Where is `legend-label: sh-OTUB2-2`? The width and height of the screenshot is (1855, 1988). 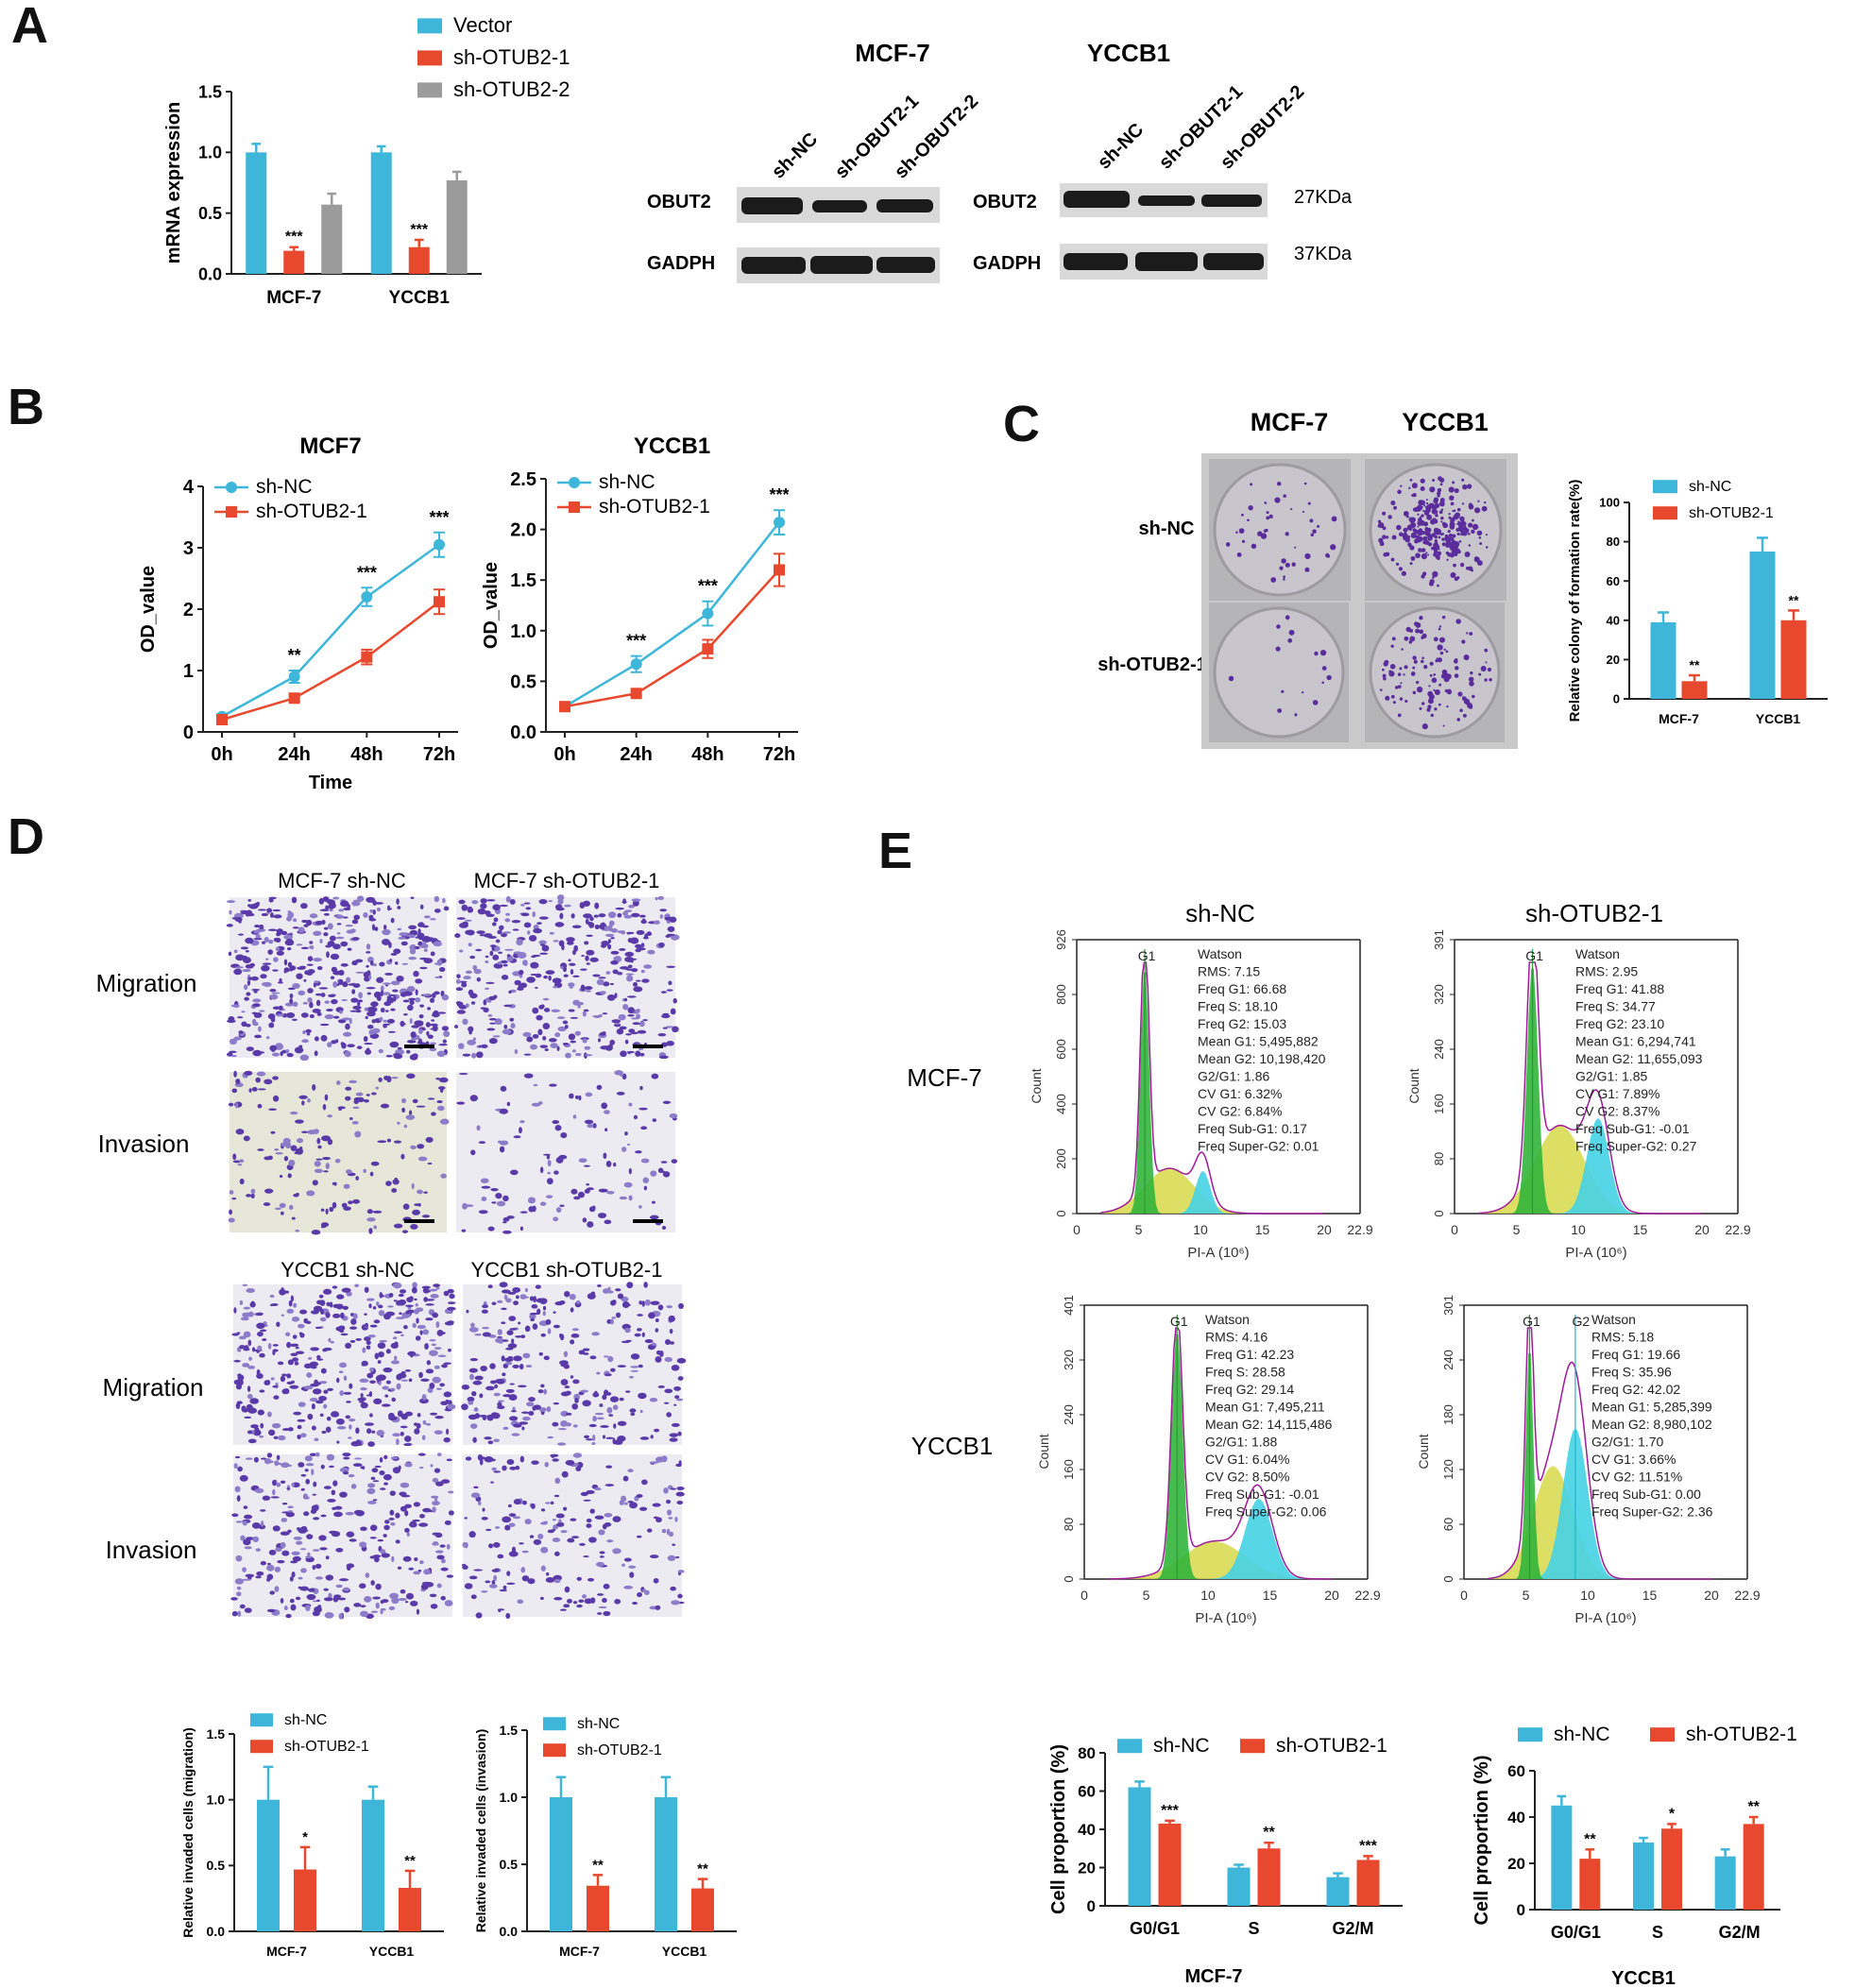
legend-label: sh-OTUB2-2 is located at coordinates (511, 89).